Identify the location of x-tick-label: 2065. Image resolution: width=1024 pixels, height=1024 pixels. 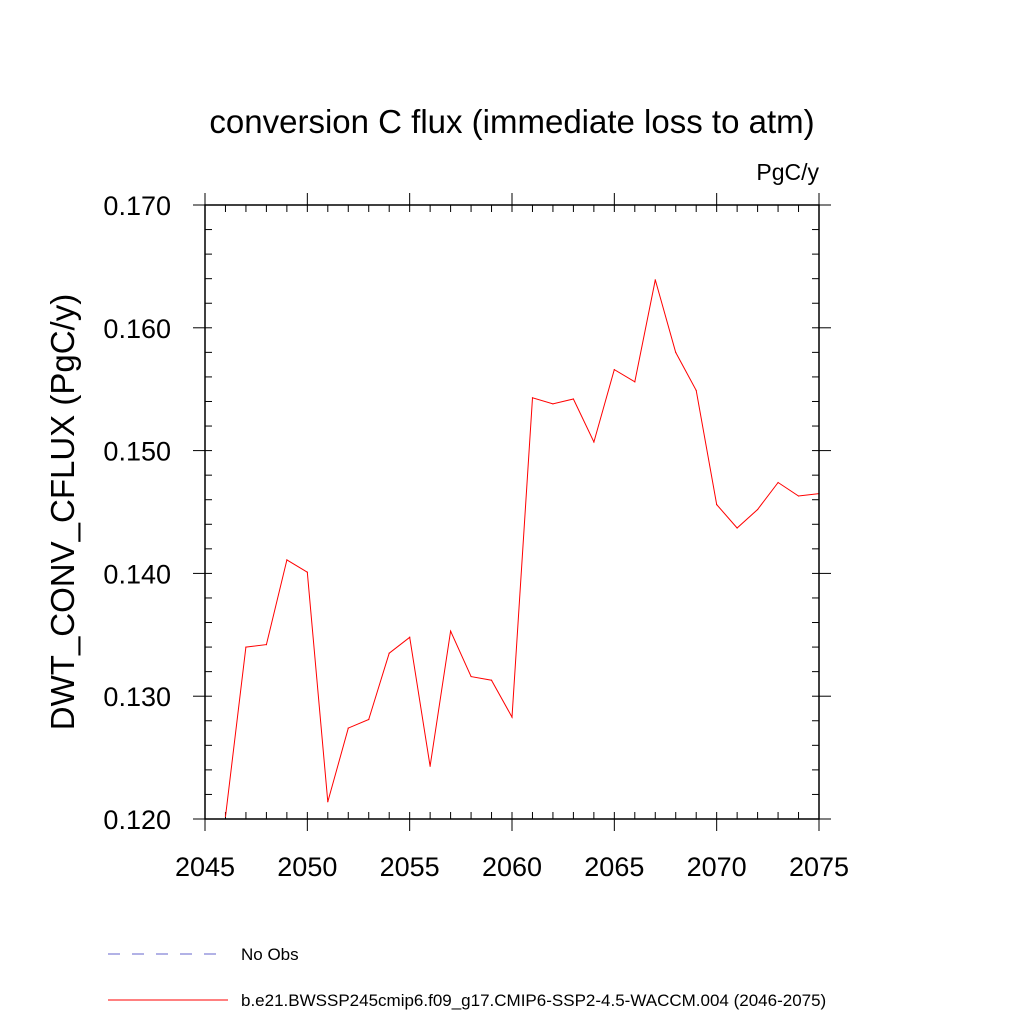
(614, 867).